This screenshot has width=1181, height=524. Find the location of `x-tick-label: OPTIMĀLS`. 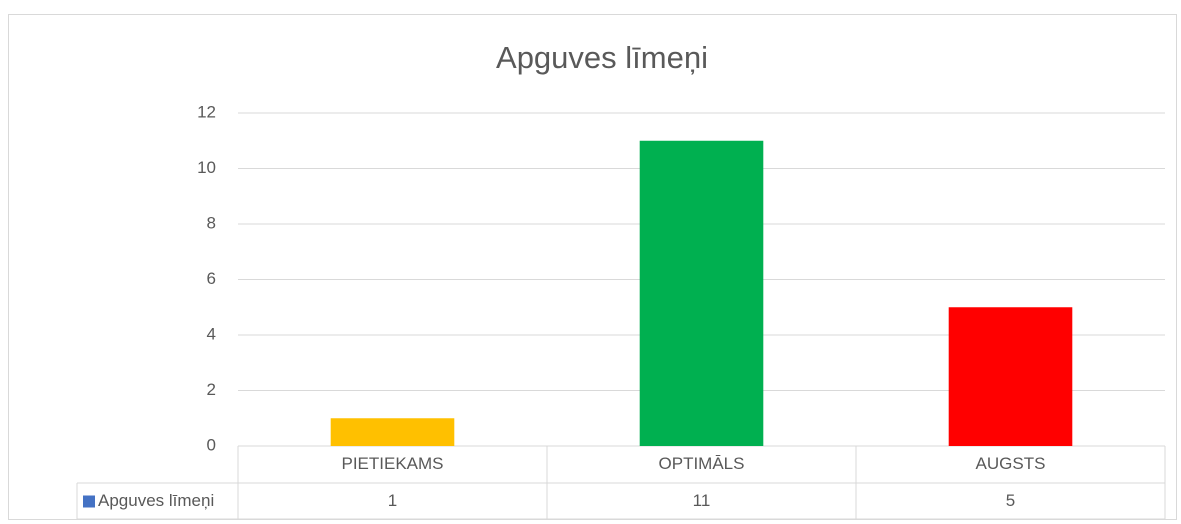

x-tick-label: OPTIMĀLS is located at coordinates (702, 463).